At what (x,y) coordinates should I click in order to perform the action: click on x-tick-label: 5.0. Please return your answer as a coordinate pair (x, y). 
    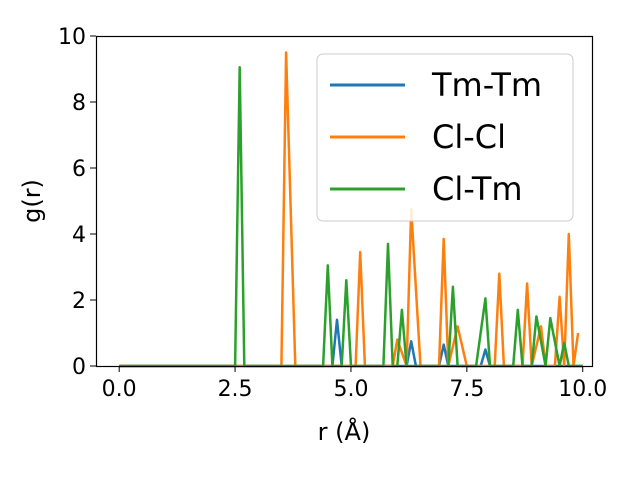
    Looking at the image, I should click on (350, 389).